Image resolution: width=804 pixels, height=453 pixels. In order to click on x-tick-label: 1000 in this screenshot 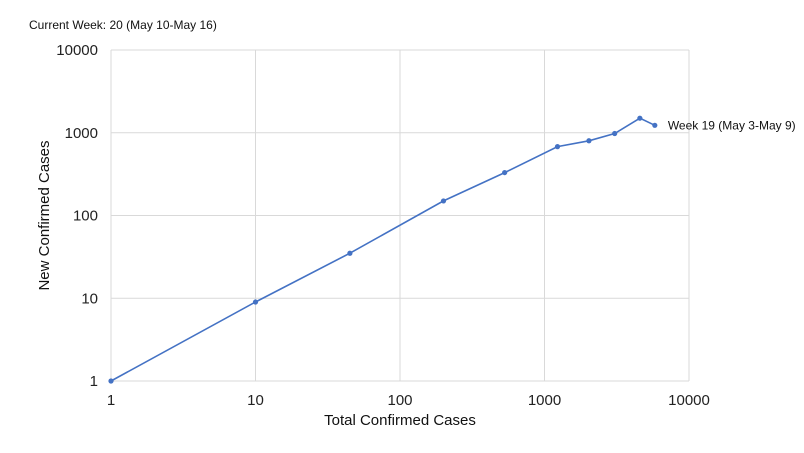, I will do `click(544, 400)`.